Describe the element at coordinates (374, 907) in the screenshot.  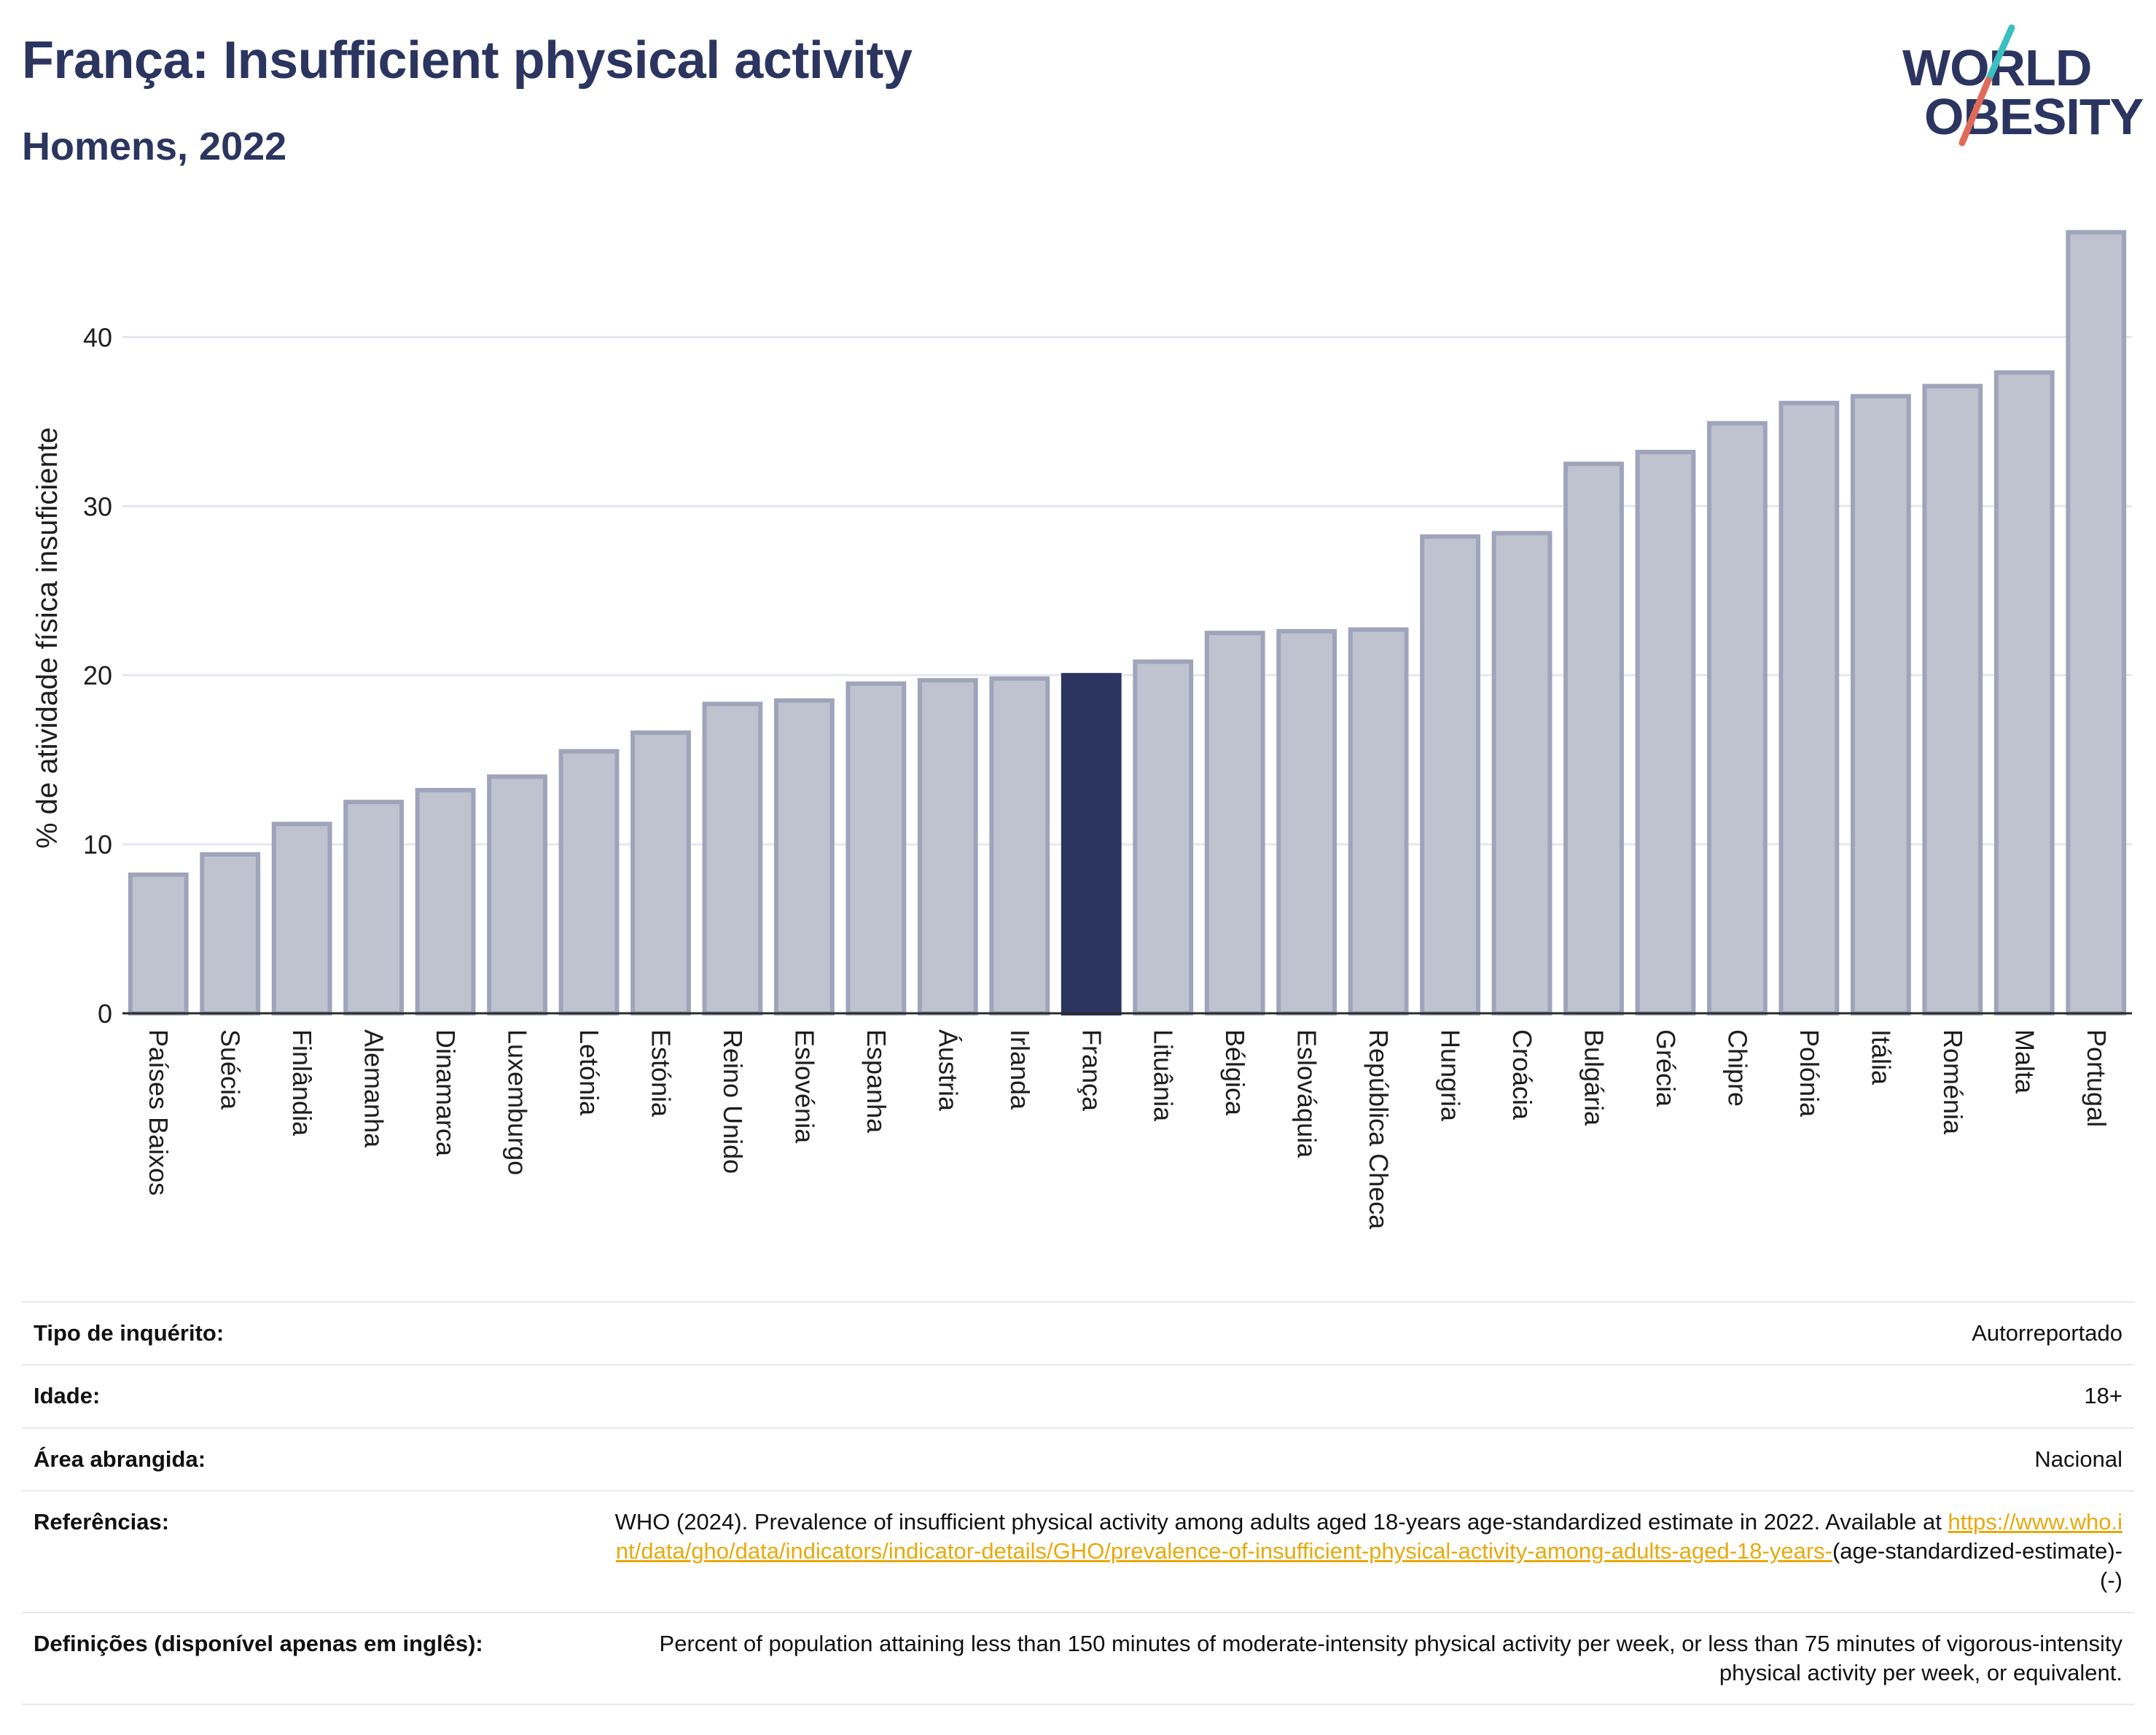
I see `bar: Alemanha: 12.5` at that location.